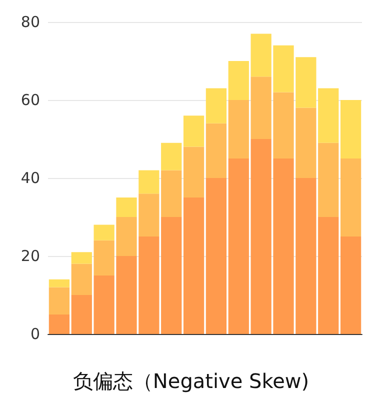 This screenshot has height=418, width=382. Describe the element at coordinates (30, 178) in the screenshot. I see `y-tick-label: 40` at that location.